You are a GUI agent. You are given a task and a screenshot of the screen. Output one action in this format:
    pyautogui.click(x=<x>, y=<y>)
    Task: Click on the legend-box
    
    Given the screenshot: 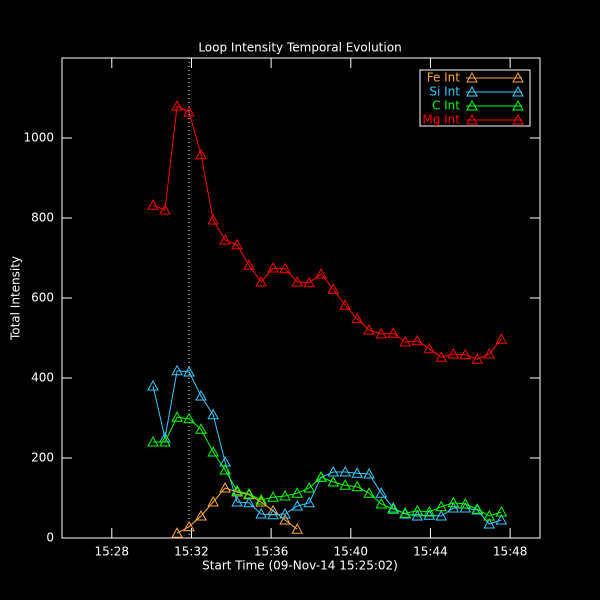 What is the action you would take?
    pyautogui.click(x=475, y=98)
    